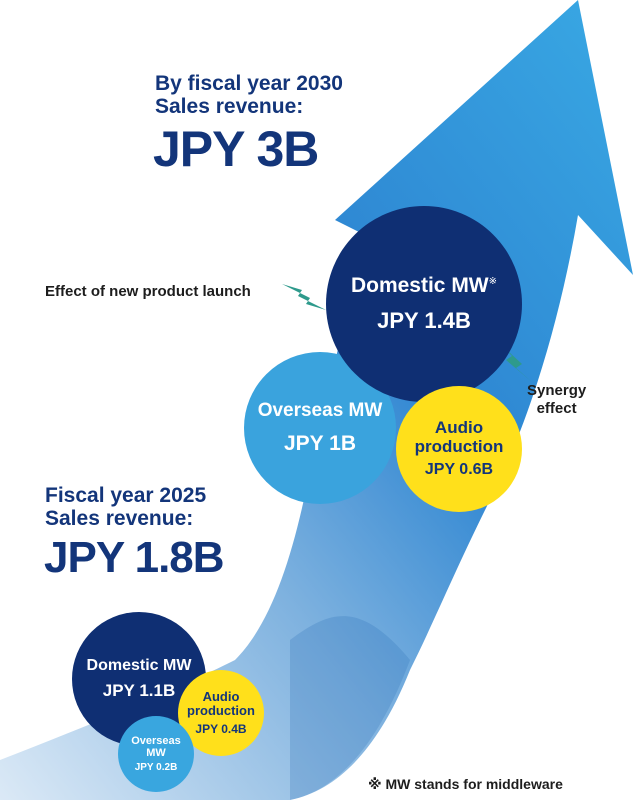 Image resolution: width=633 pixels, height=800 pixels. I want to click on domestic-2025-name: Domestic MW, so click(139, 665).